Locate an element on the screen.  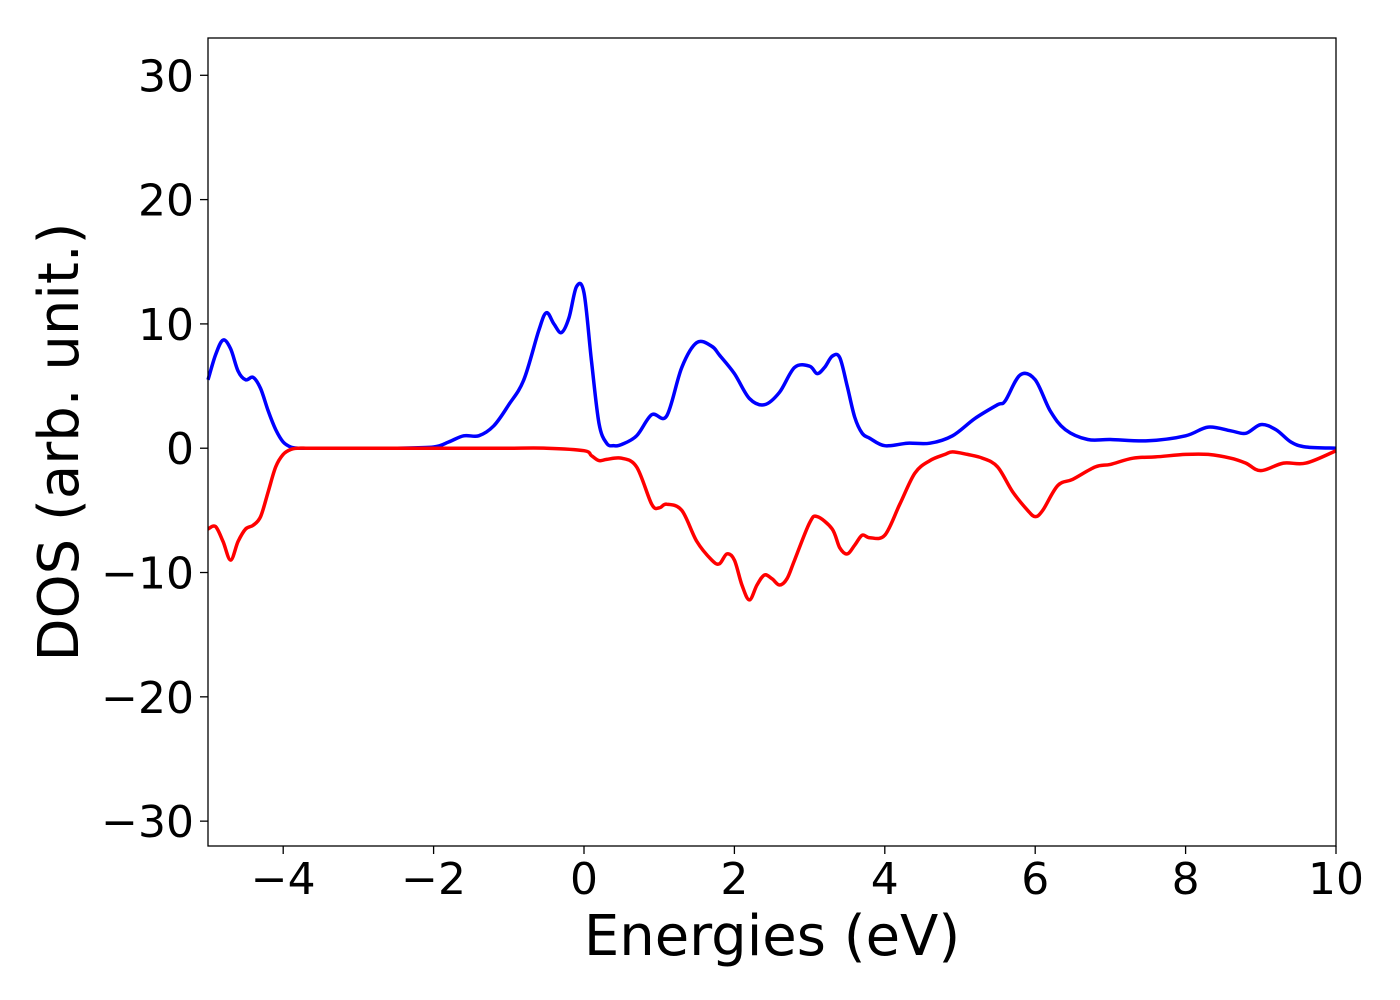
y-tick-label: 10 is located at coordinates (166, 325).